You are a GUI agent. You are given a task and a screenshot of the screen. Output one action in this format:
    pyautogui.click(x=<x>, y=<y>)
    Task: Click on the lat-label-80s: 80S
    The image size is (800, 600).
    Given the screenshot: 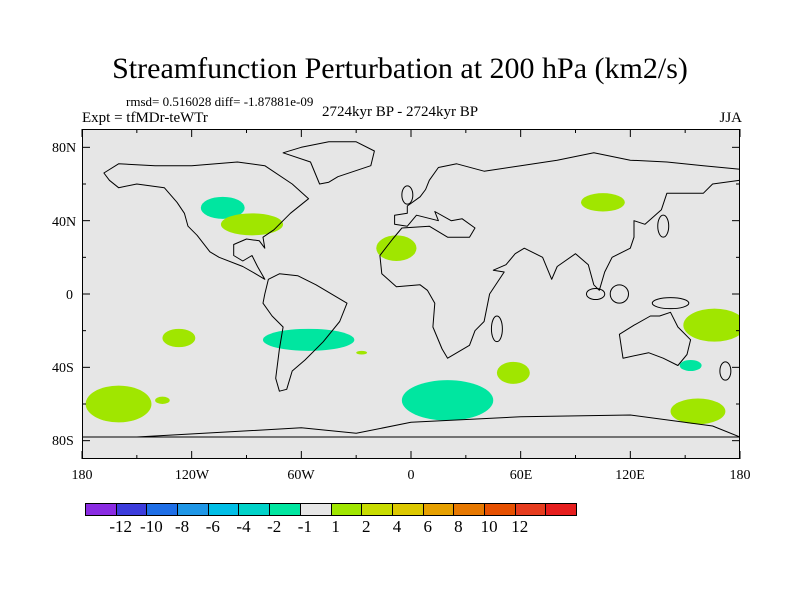 What is the action you would take?
    pyautogui.click(x=63, y=441)
    